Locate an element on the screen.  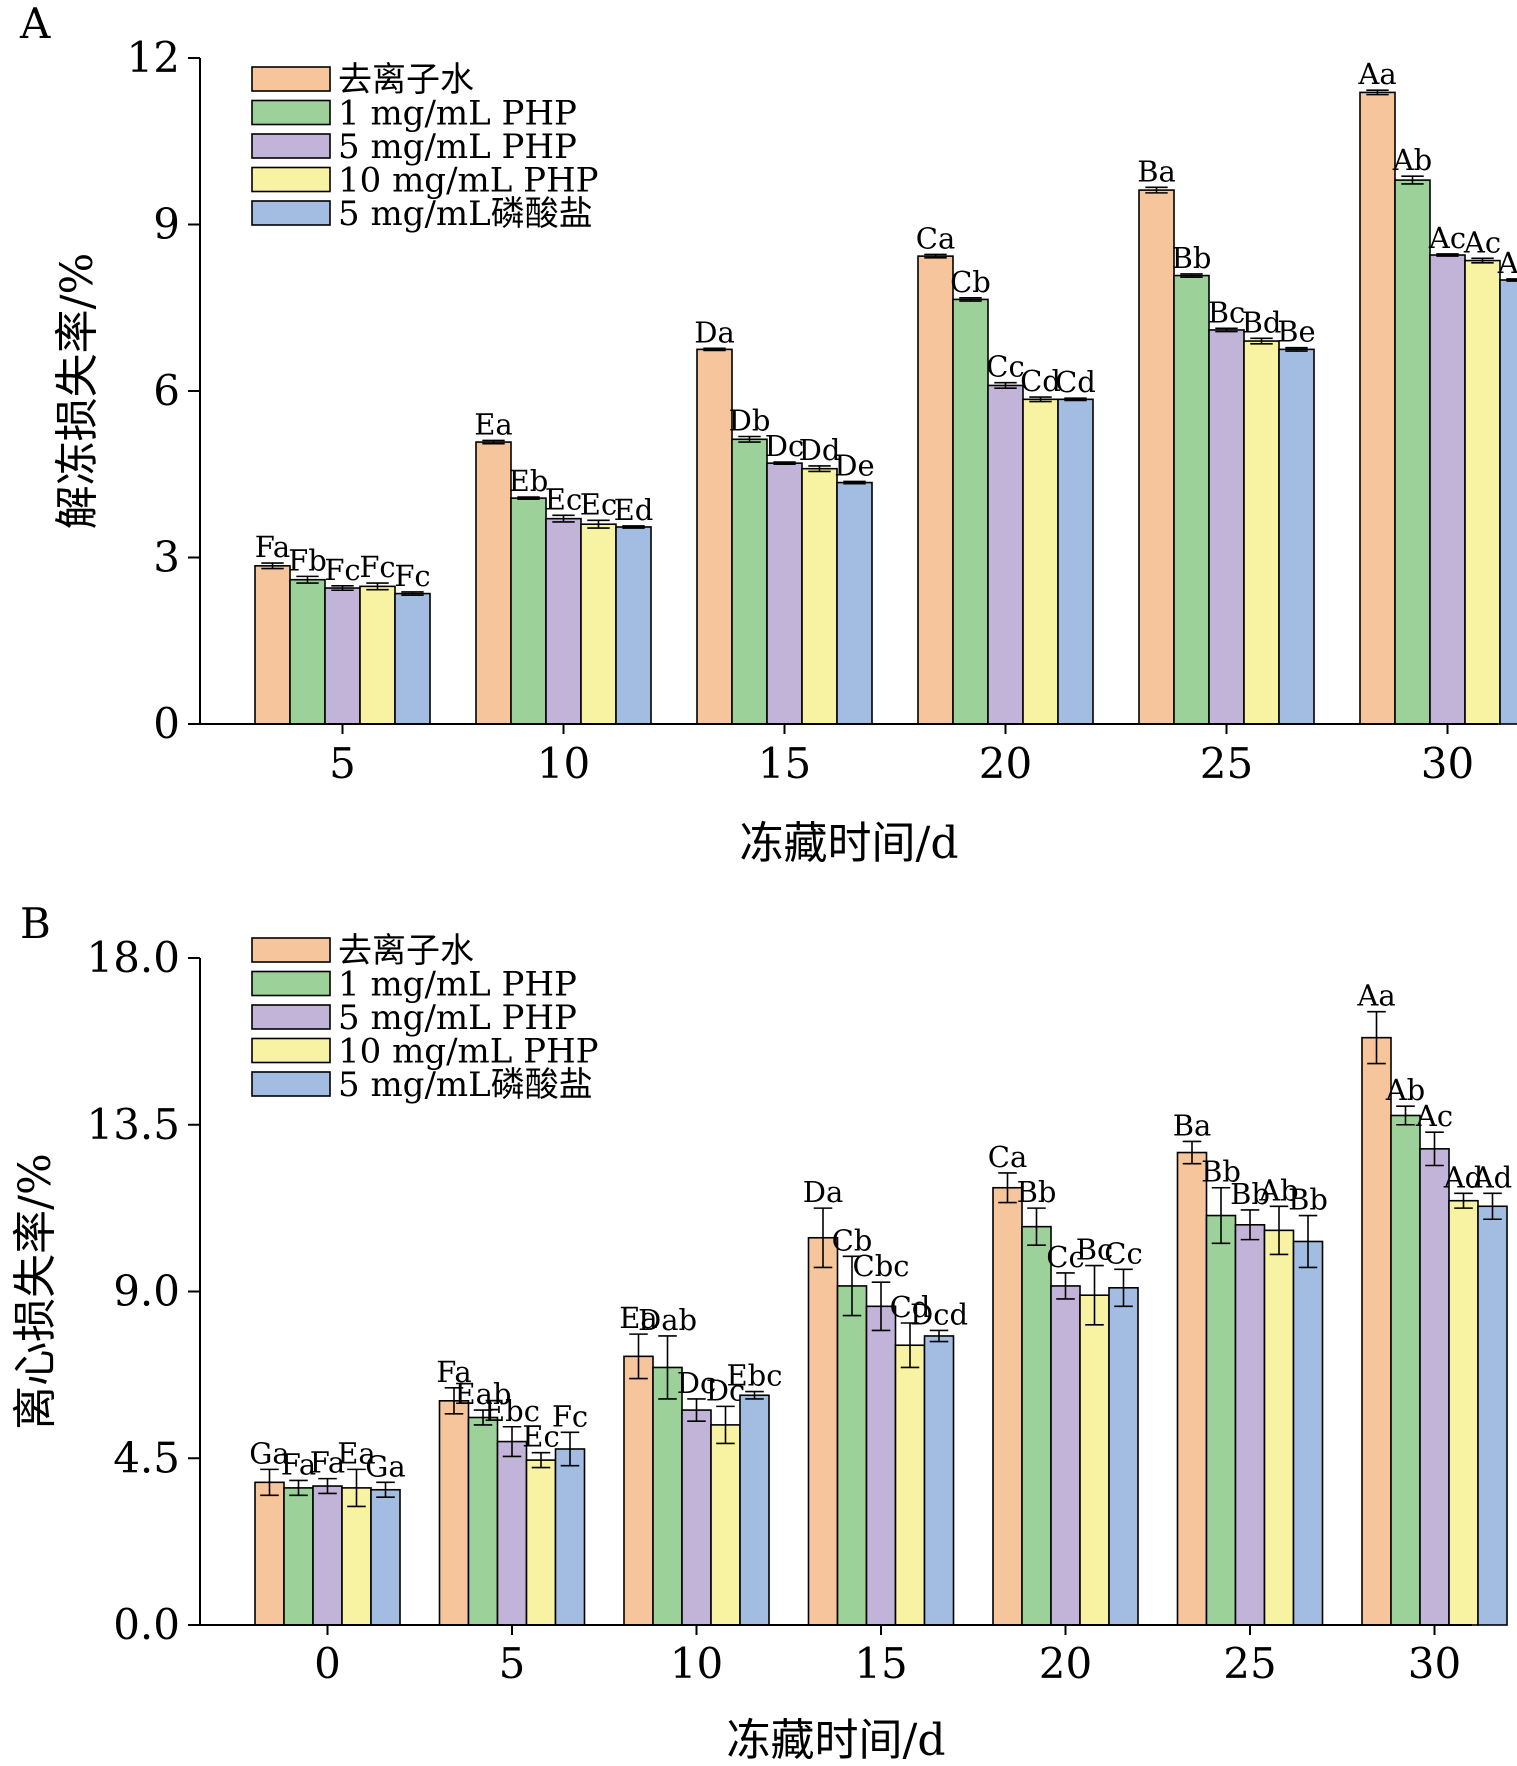
legend-label: 10 mg/mL PHP is located at coordinates (468, 181).